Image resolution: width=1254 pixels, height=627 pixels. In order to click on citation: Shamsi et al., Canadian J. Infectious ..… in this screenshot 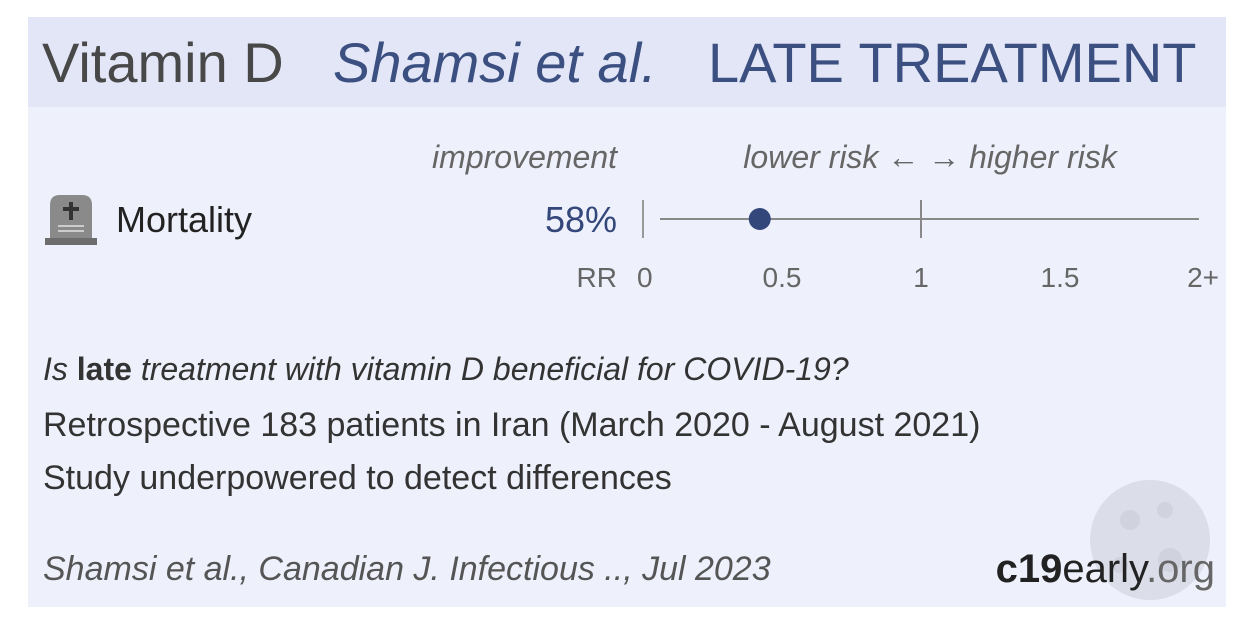, I will do `click(407, 569)`.